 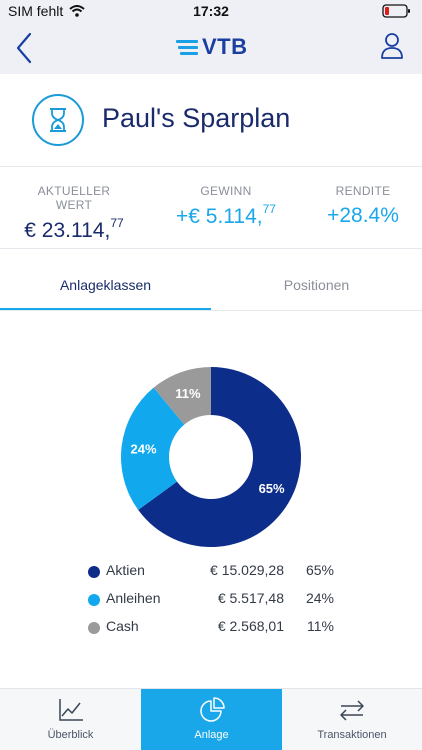 I want to click on donut-slice-cash, so click(x=182, y=396).